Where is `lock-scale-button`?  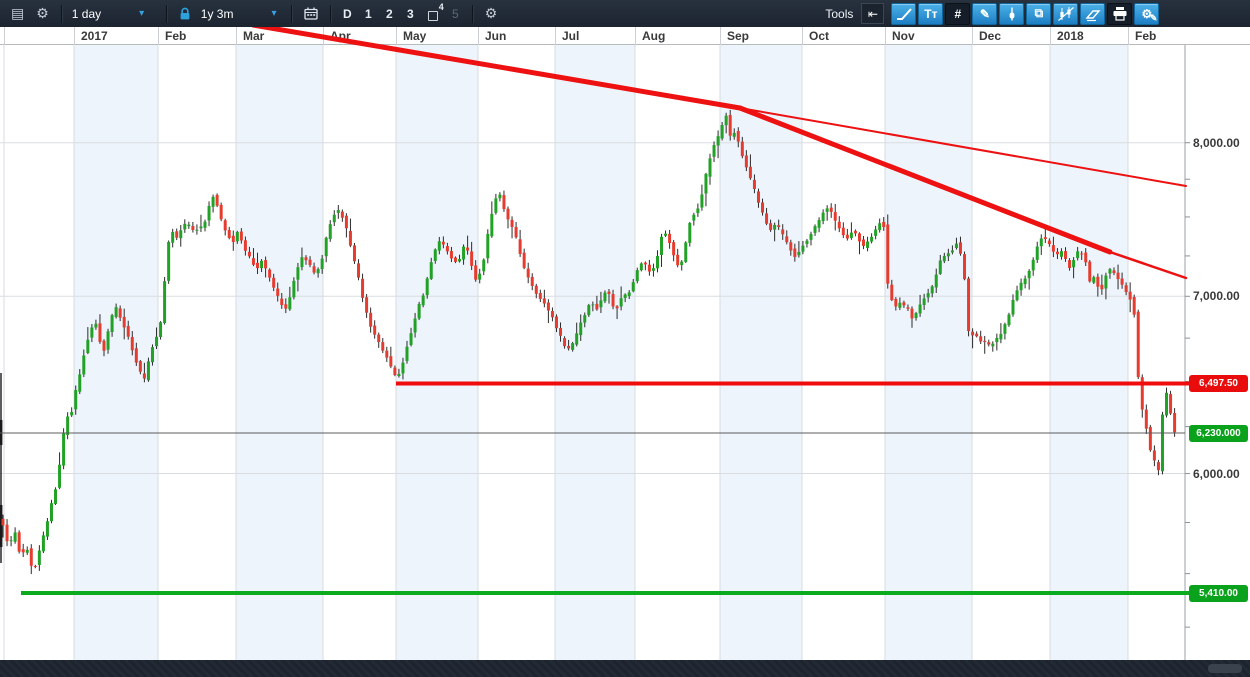 lock-scale-button is located at coordinates (185, 14).